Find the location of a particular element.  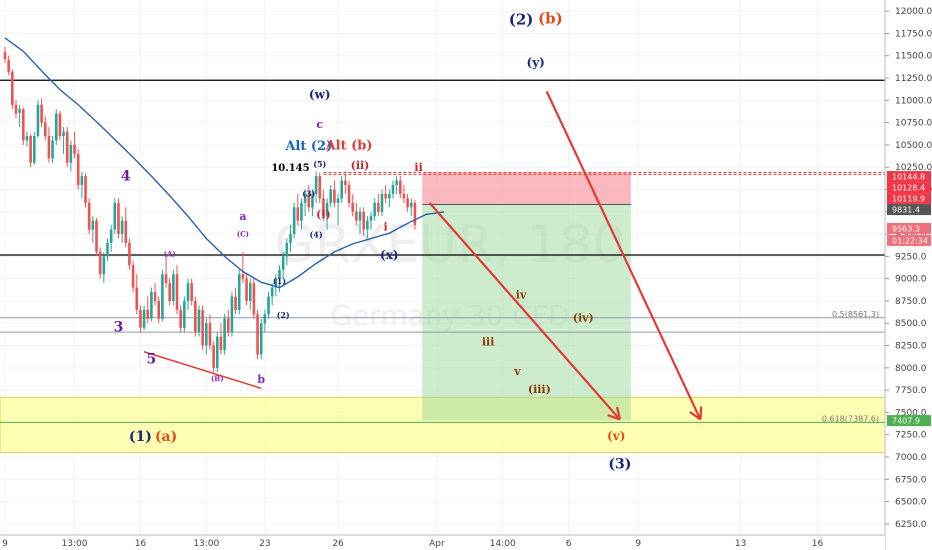

y-tick-label: 8000.0 is located at coordinates (911, 369).